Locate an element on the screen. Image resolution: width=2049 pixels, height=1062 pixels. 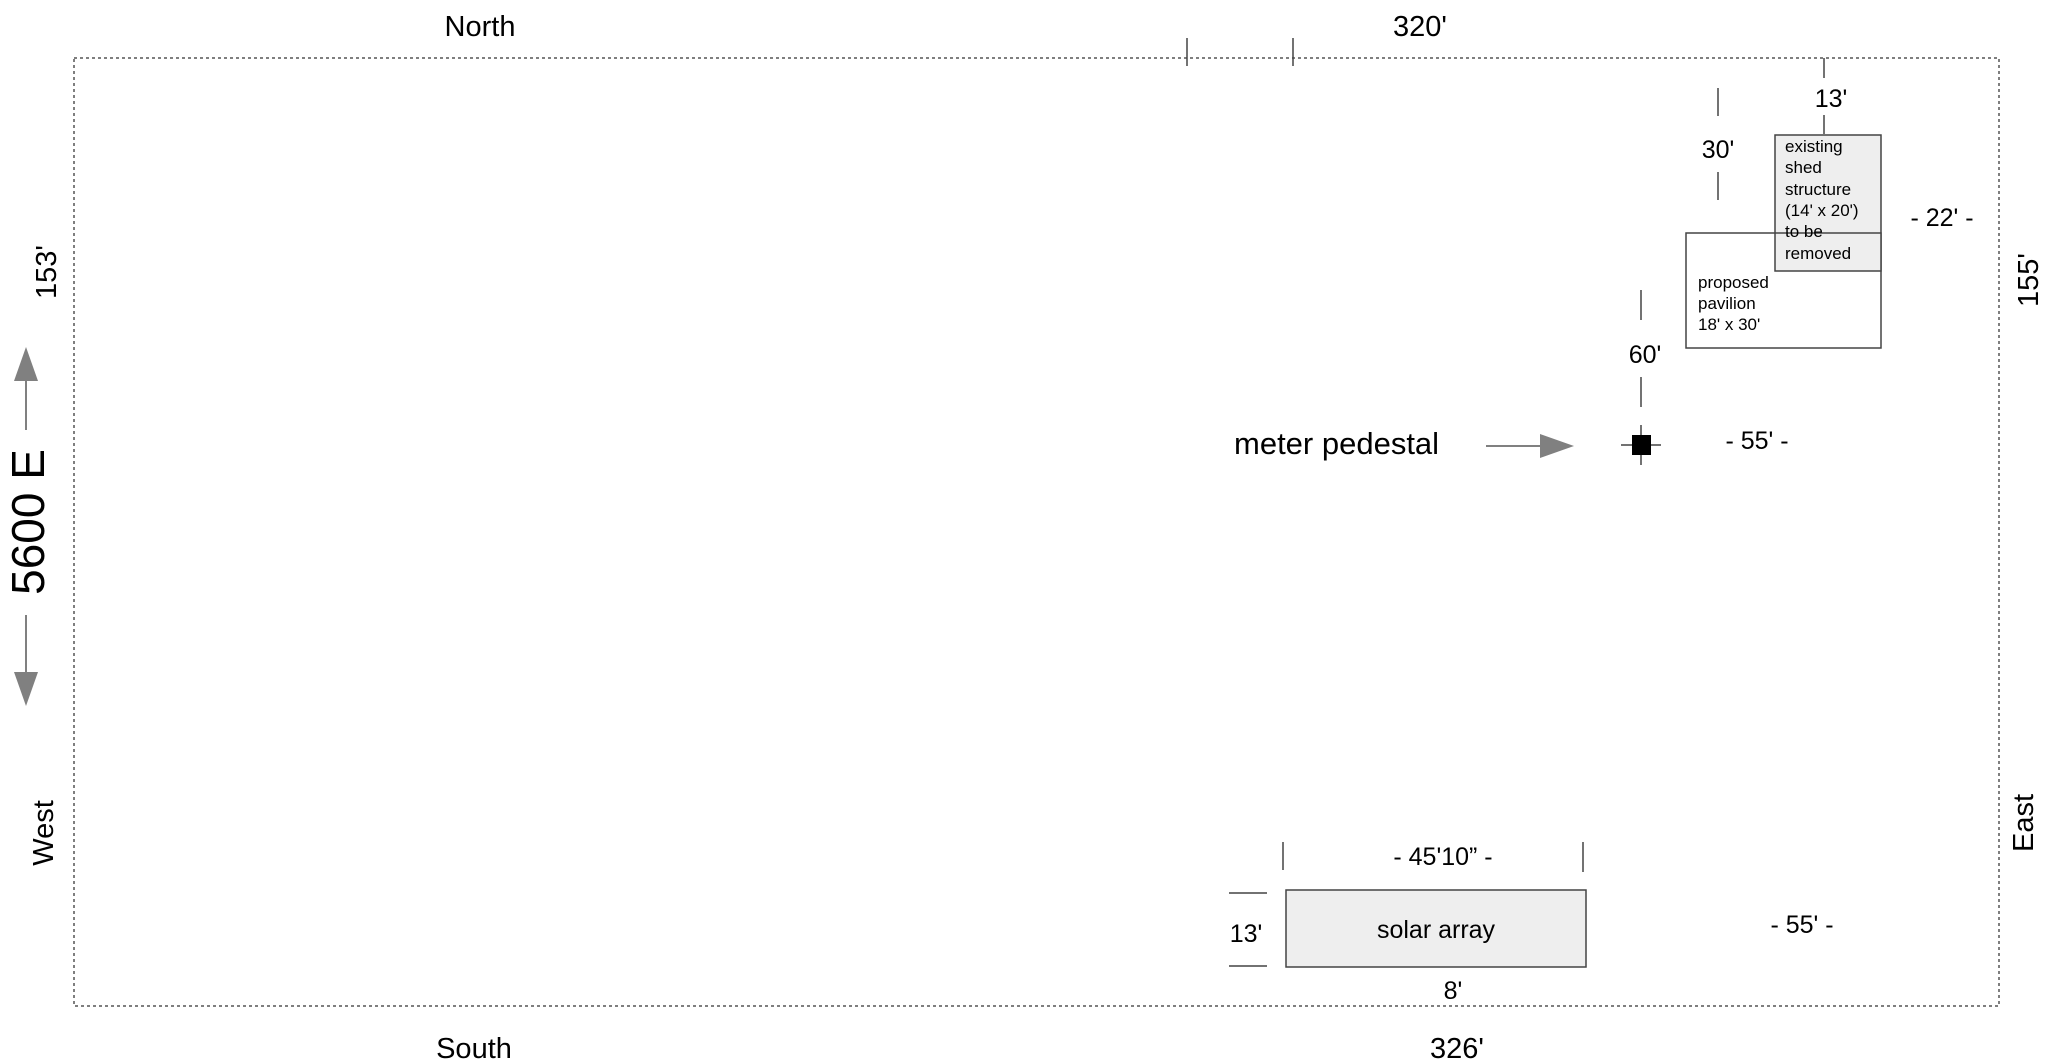
south-dimension: 326' is located at coordinates (1457, 1047).